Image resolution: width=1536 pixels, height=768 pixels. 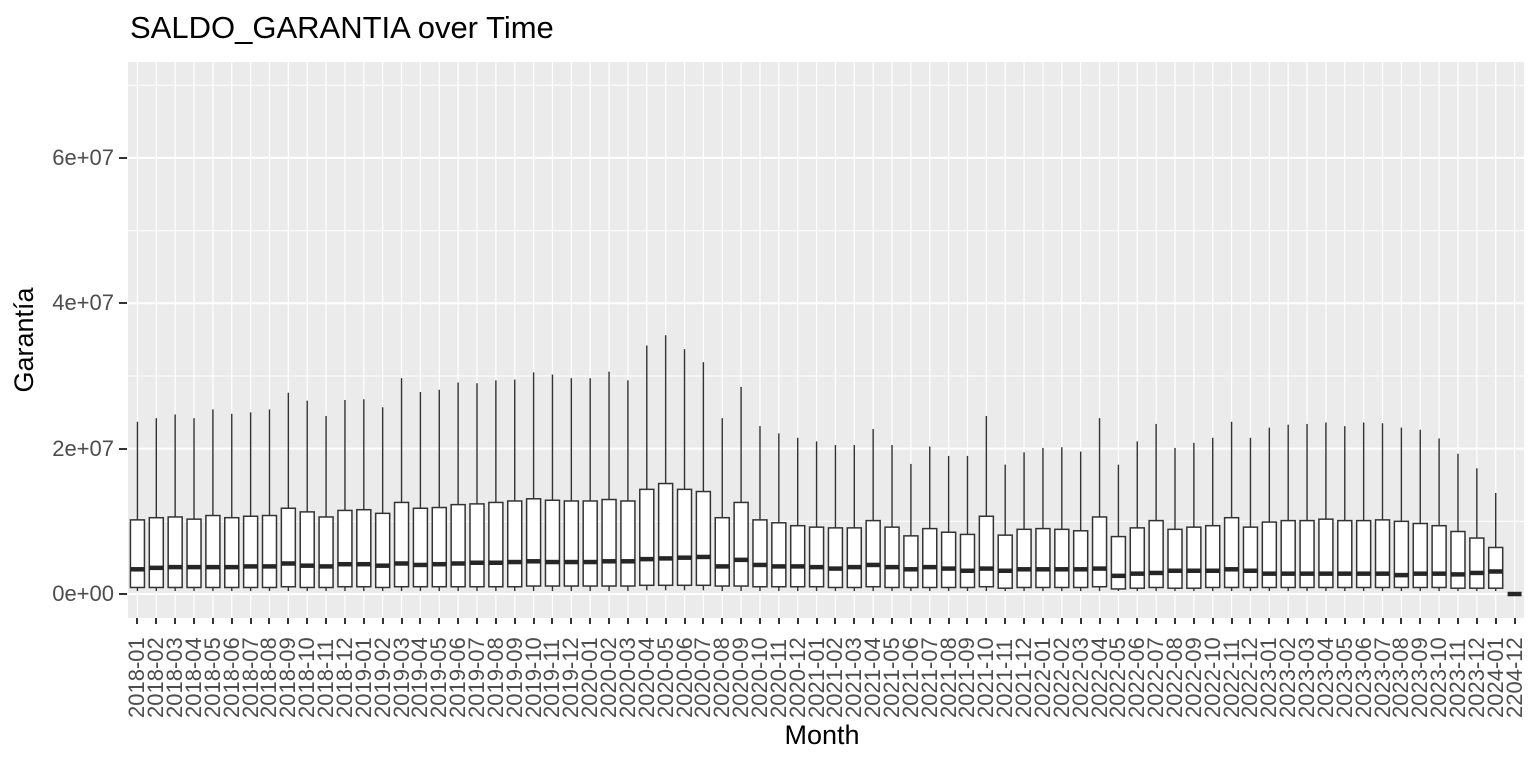 What do you see at coordinates (83, 303) in the screenshot?
I see `y-tick-label: 4e+07` at bounding box center [83, 303].